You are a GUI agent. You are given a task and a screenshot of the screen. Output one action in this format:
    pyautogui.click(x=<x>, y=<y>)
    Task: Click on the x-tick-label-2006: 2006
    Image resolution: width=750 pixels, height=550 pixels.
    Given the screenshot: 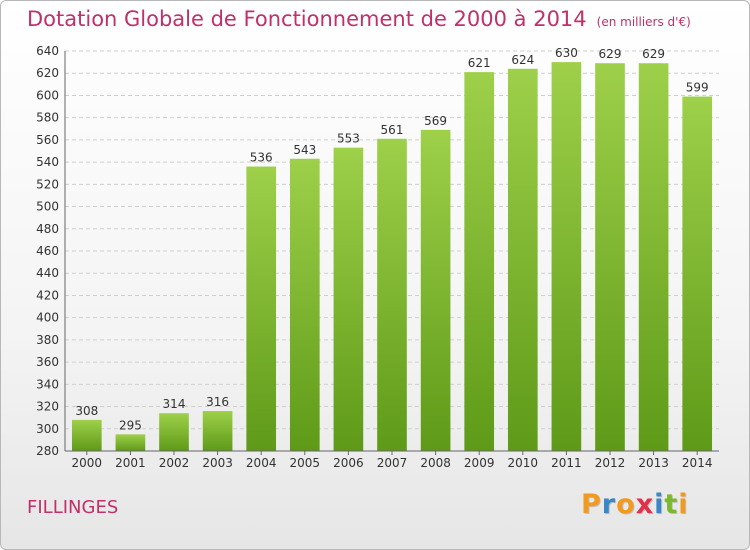 What is the action you would take?
    pyautogui.click(x=348, y=463)
    